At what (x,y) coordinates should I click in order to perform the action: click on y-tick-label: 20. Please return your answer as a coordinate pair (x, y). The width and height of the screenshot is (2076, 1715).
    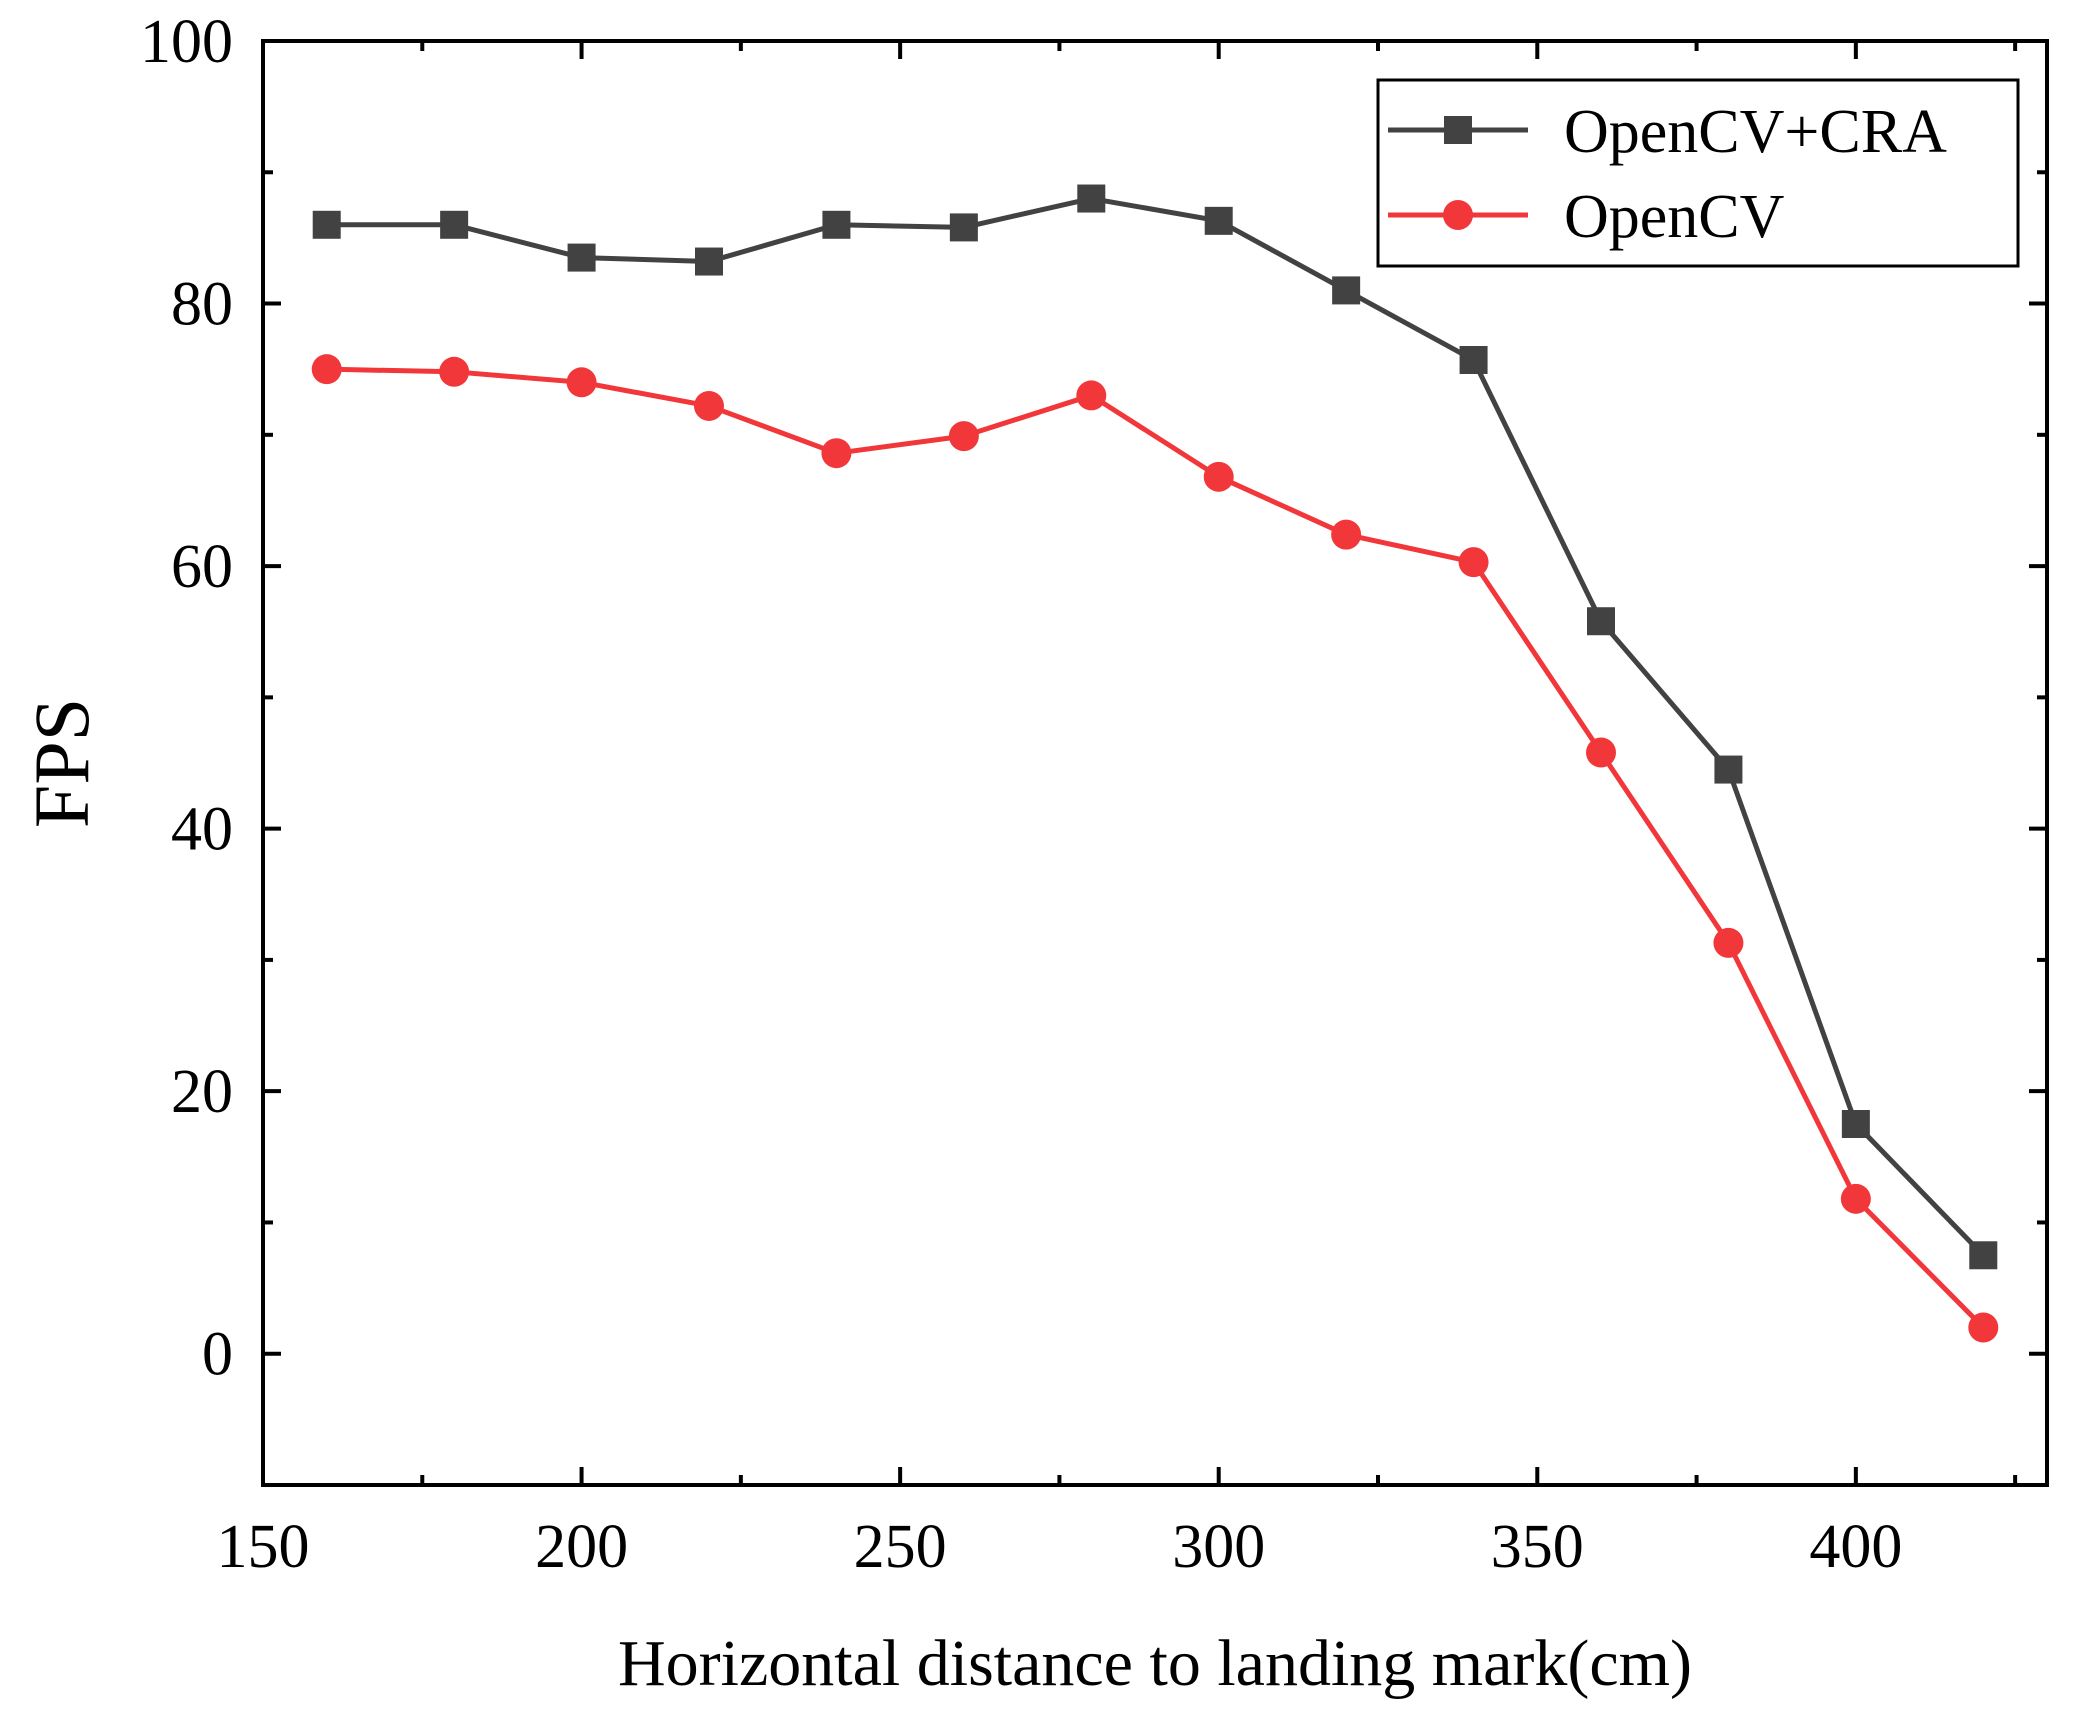
    Looking at the image, I should click on (202, 1092).